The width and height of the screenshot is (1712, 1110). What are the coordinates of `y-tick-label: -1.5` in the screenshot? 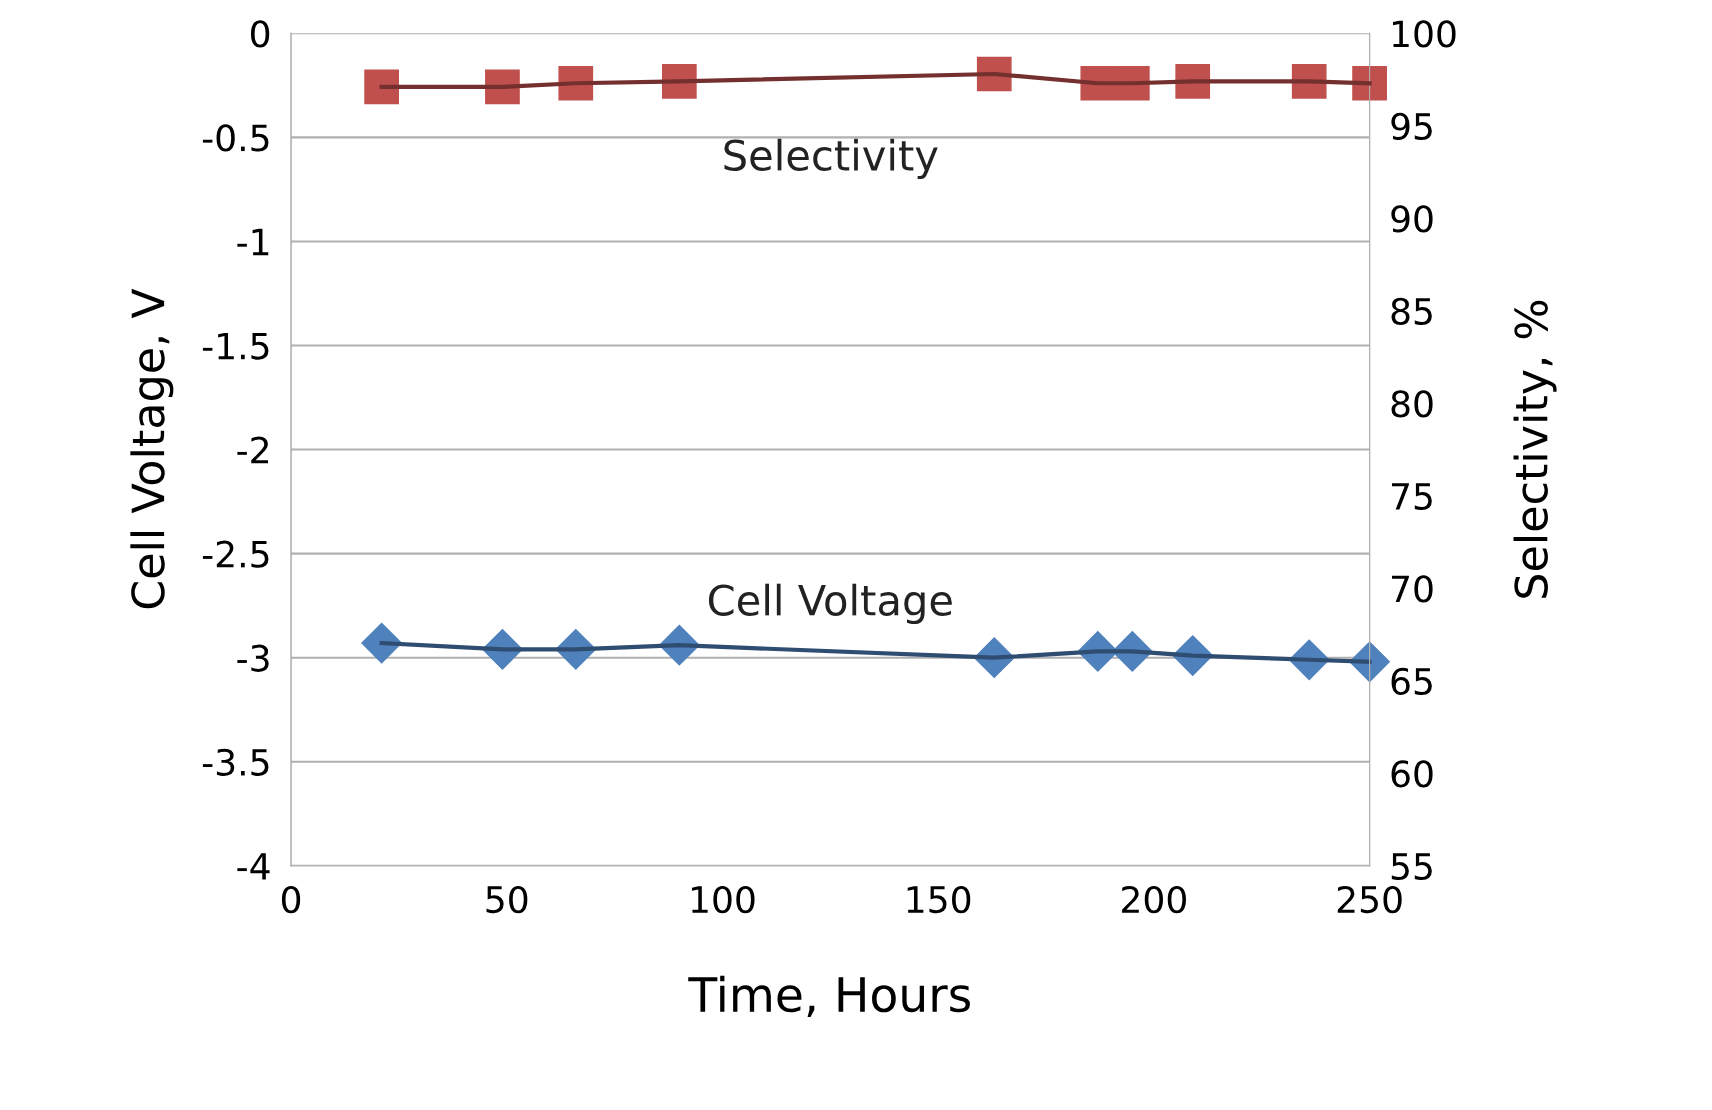 It's located at (235, 346).